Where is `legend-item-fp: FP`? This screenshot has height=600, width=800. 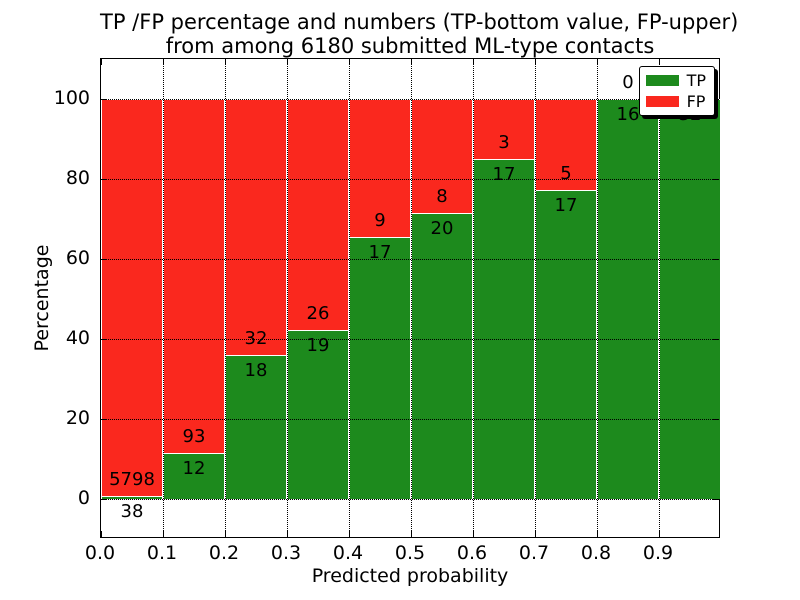 legend-item-fp: FP is located at coordinates (675, 101).